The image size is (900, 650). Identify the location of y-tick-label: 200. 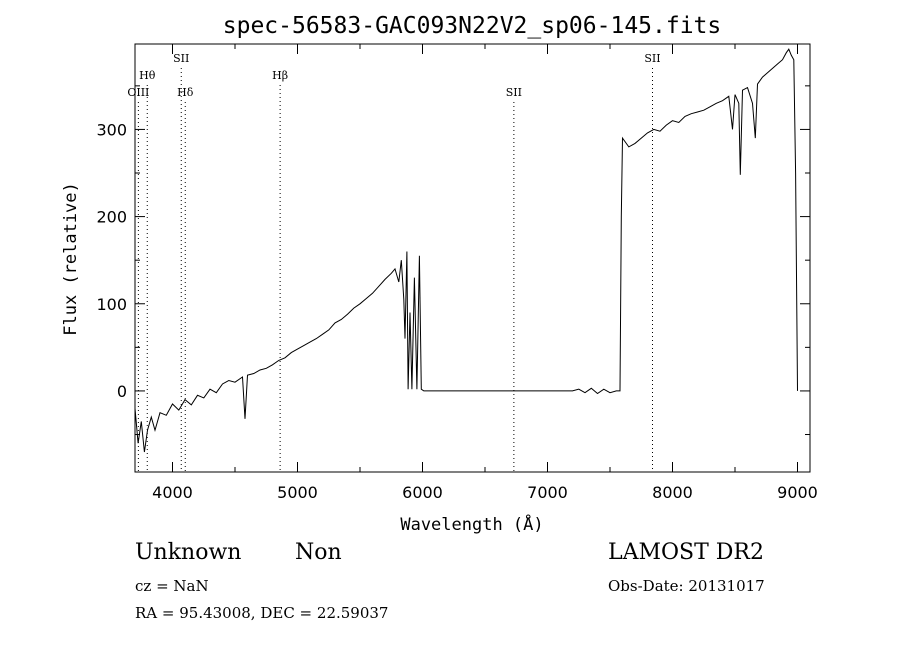
(111, 217).